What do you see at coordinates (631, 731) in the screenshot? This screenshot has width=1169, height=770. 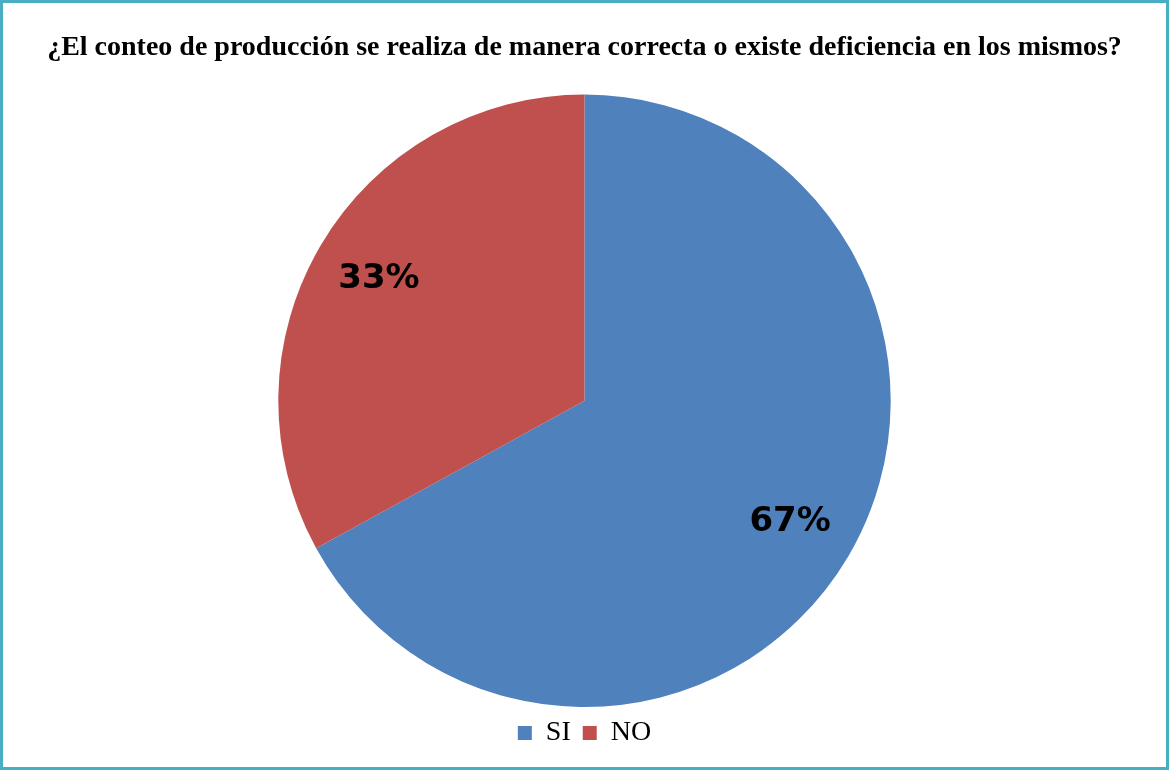 I see `legend-label: NO` at bounding box center [631, 731].